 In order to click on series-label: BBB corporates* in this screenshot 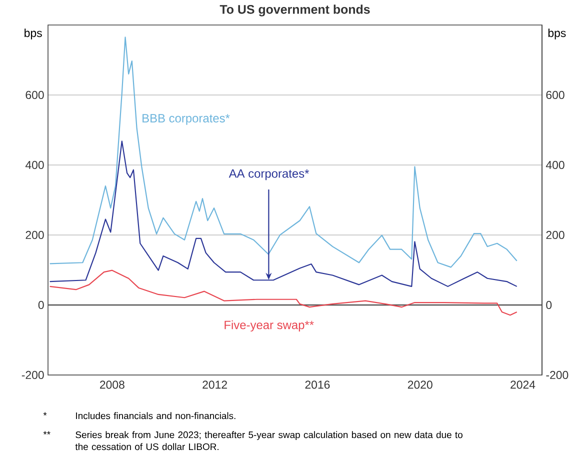, I will do `click(186, 119)`.